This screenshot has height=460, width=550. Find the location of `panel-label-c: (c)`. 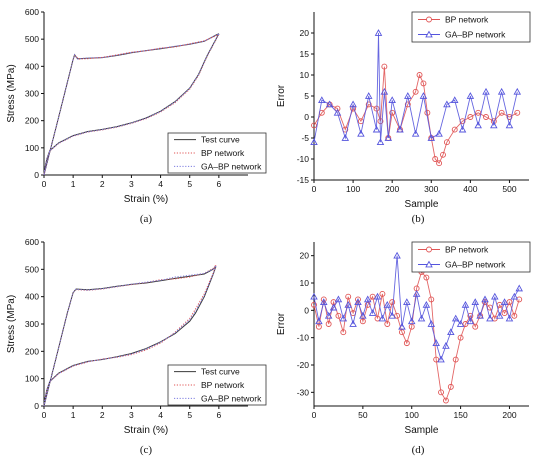

panel-label-c: (c) is located at coordinates (146, 450).